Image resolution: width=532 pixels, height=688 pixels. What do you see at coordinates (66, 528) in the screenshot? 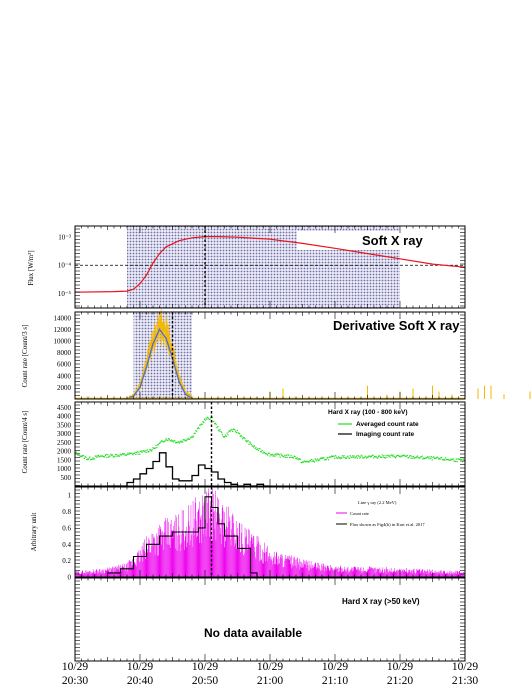
I see `arbitrary-unit-ytick-label: 0.6` at bounding box center [66, 528].